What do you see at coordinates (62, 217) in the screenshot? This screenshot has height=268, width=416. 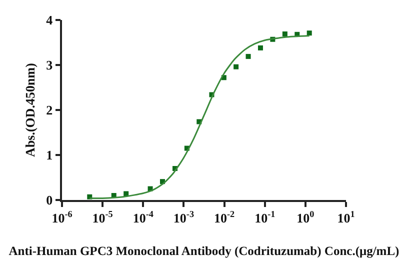 I see `x-tick-label: 10$^{-6}$` at bounding box center [62, 217].